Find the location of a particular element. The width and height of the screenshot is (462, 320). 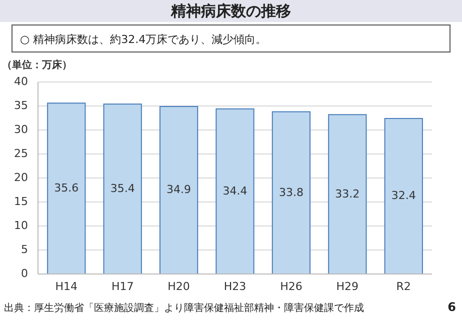

data-label: 33.2 is located at coordinates (347, 193).